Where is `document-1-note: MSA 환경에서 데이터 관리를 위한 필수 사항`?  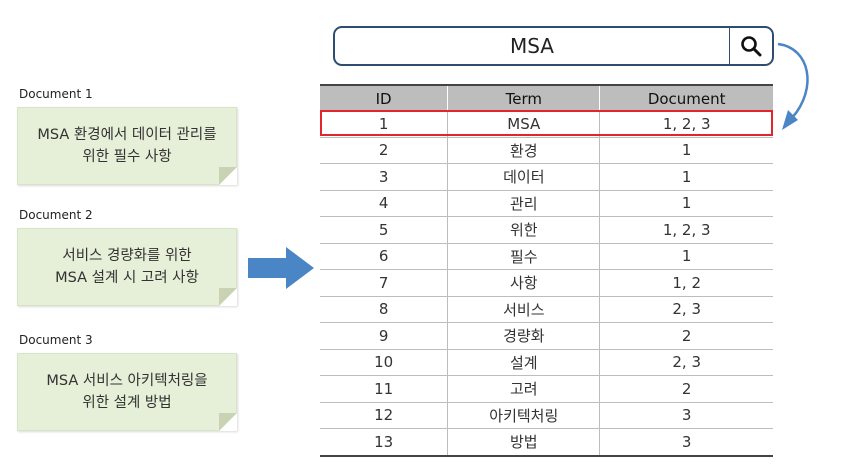
document-1-note: MSA 환경에서 데이터 관리를 위한 필수 사항 is located at coordinates (127, 146).